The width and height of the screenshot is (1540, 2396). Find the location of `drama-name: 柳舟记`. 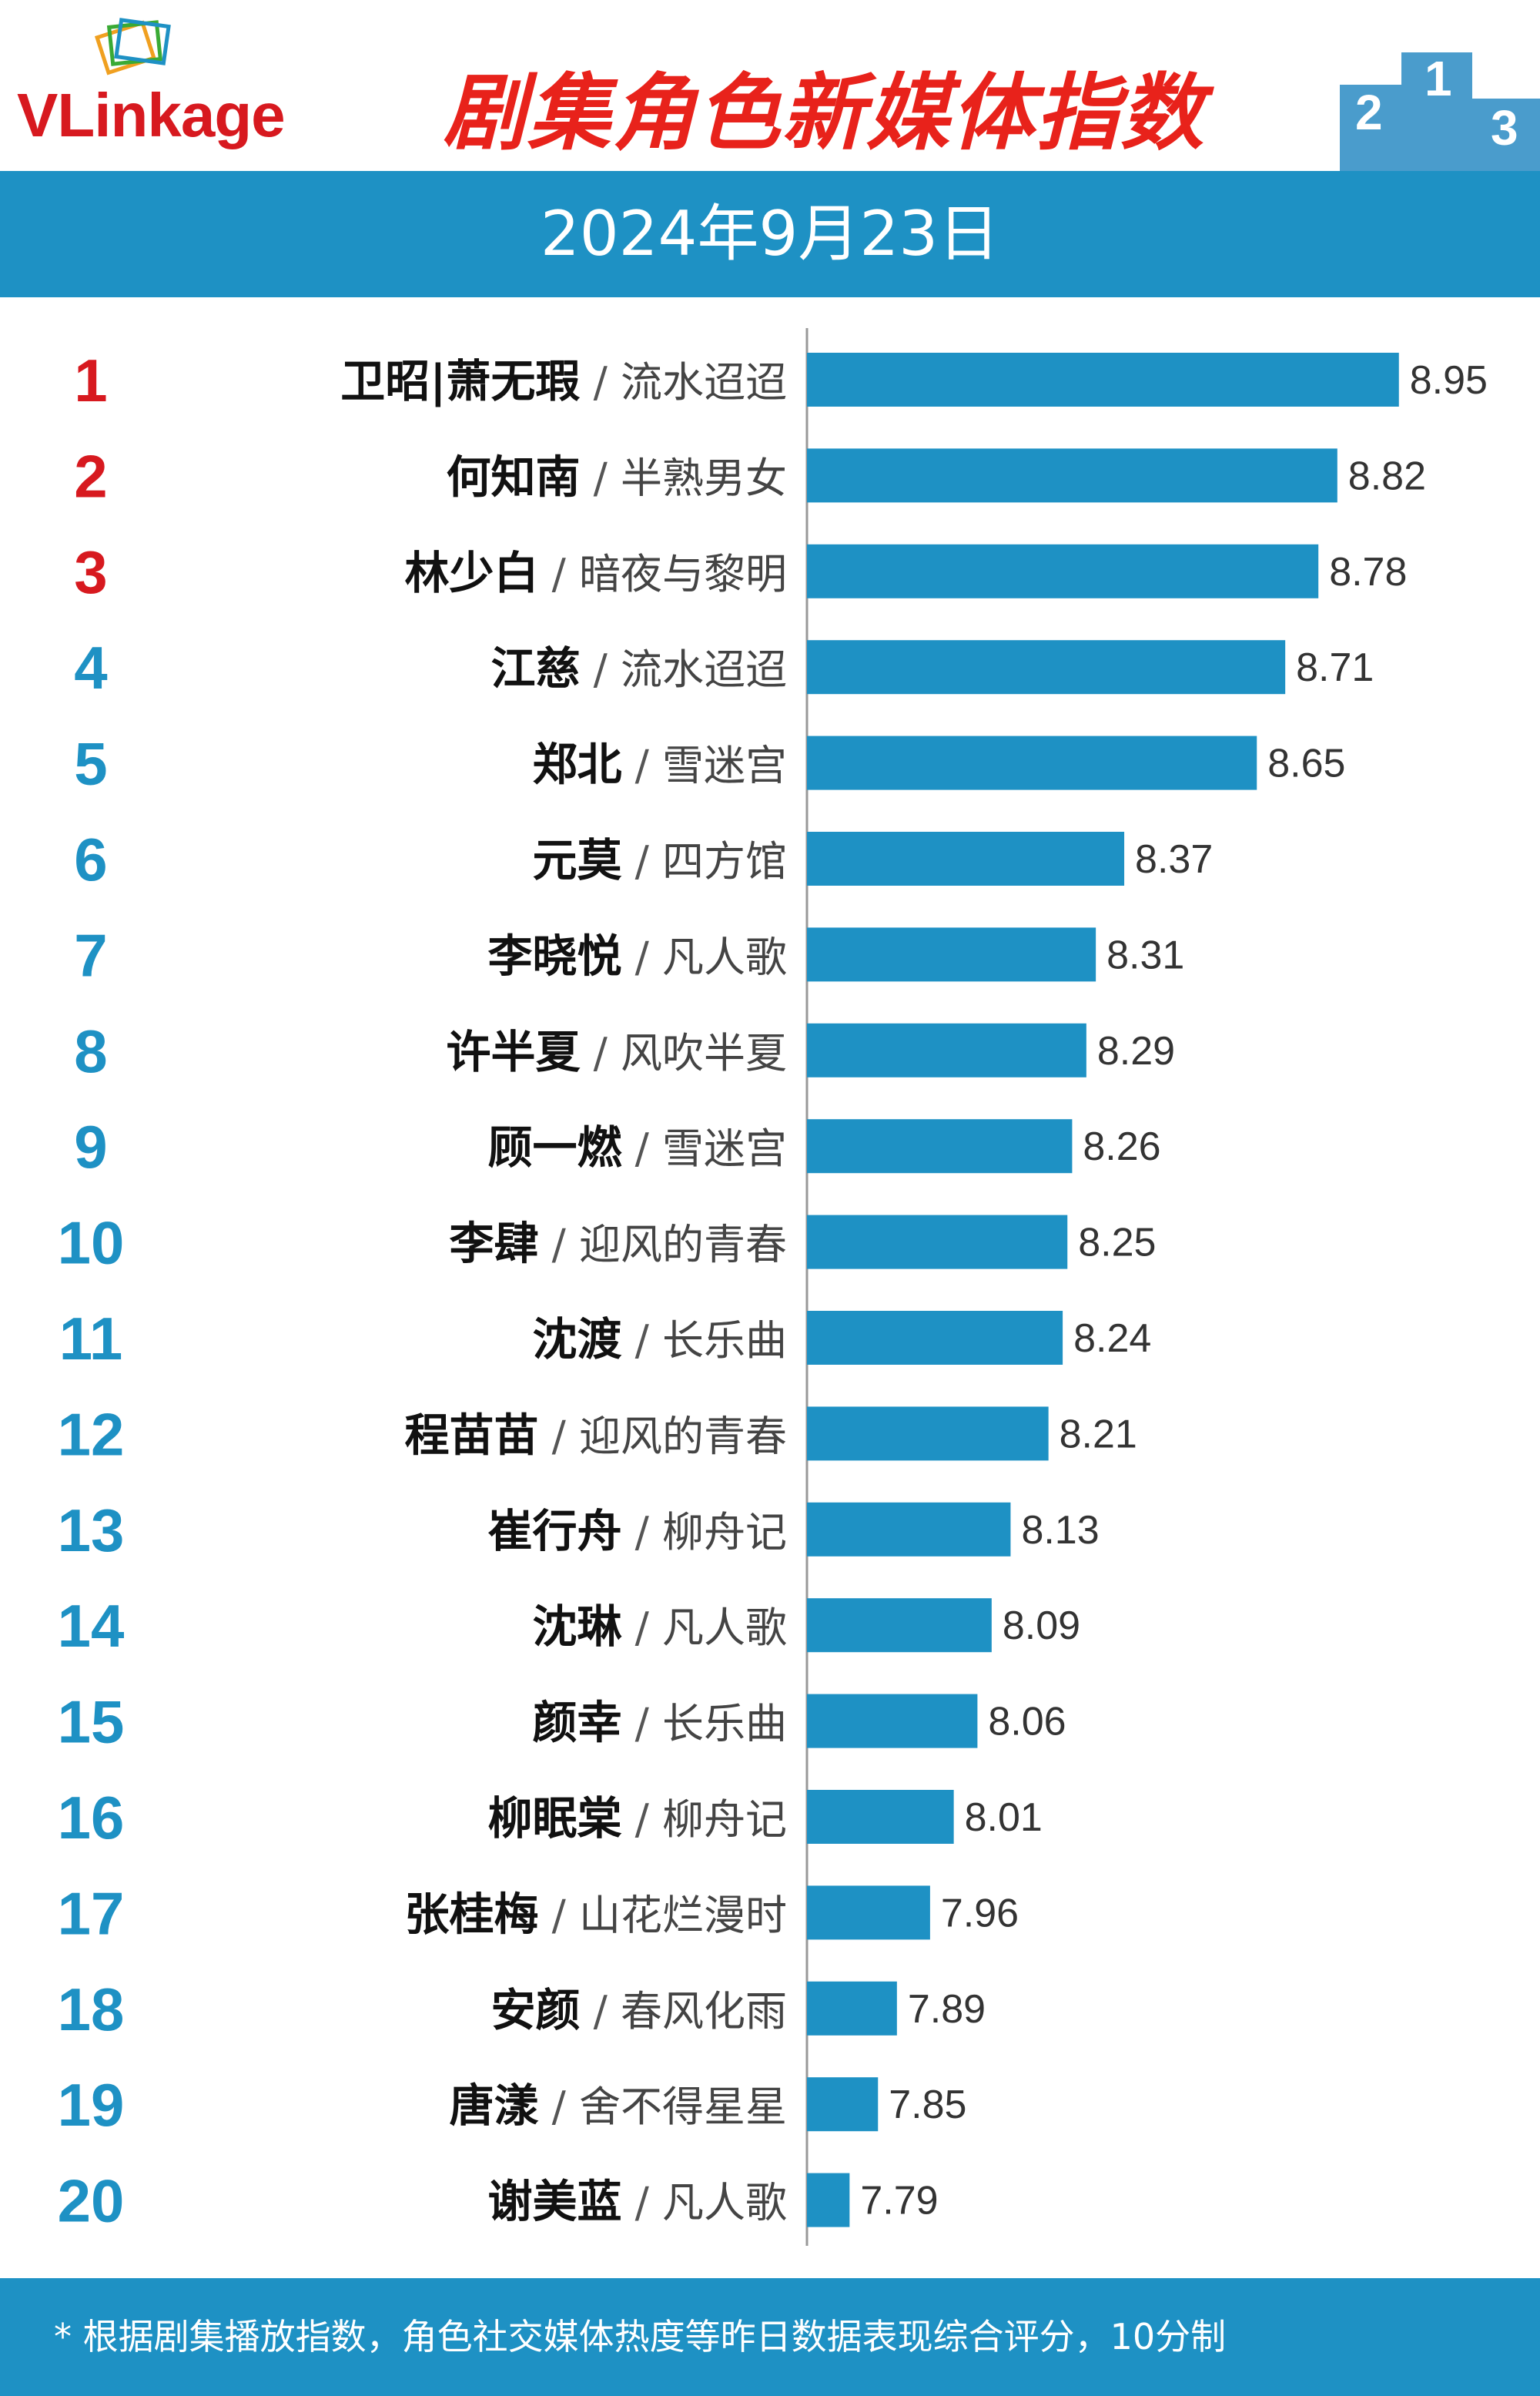

drama-name: 柳舟记 is located at coordinates (724, 1819).